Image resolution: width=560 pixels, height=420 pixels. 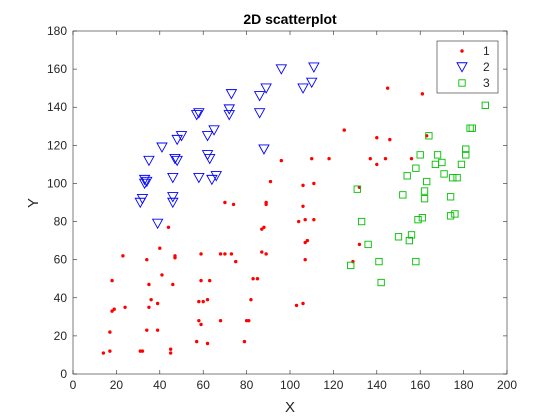 I want to click on x-tick-label: 140, so click(x=377, y=385).